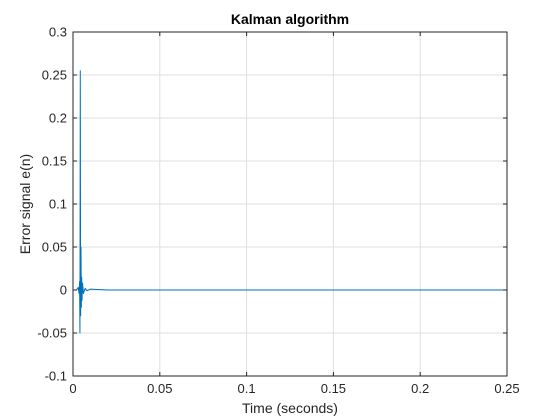 This screenshot has width=560, height=420. Describe the element at coordinates (420, 388) in the screenshot. I see `x-tick-label: 0.2` at that location.